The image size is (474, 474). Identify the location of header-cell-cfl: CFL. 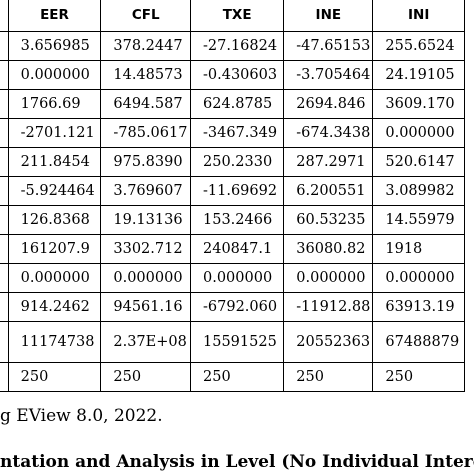
(145, 16).